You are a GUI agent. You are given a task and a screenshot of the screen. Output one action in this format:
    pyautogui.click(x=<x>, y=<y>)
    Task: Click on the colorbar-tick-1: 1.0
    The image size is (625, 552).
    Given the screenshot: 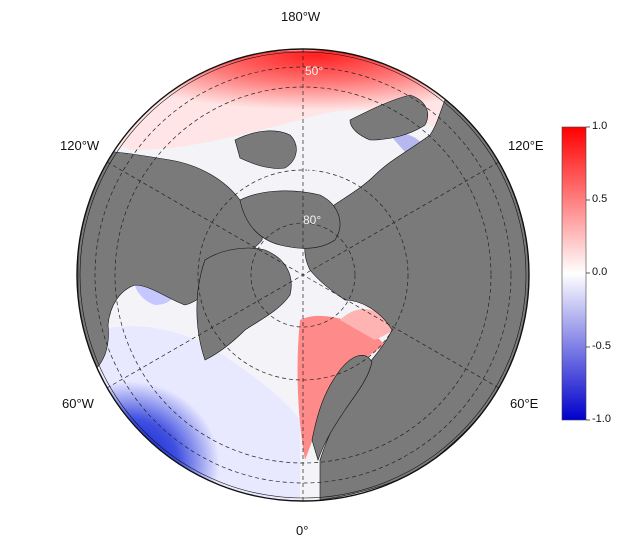 What is the action you would take?
    pyautogui.click(x=600, y=126)
    